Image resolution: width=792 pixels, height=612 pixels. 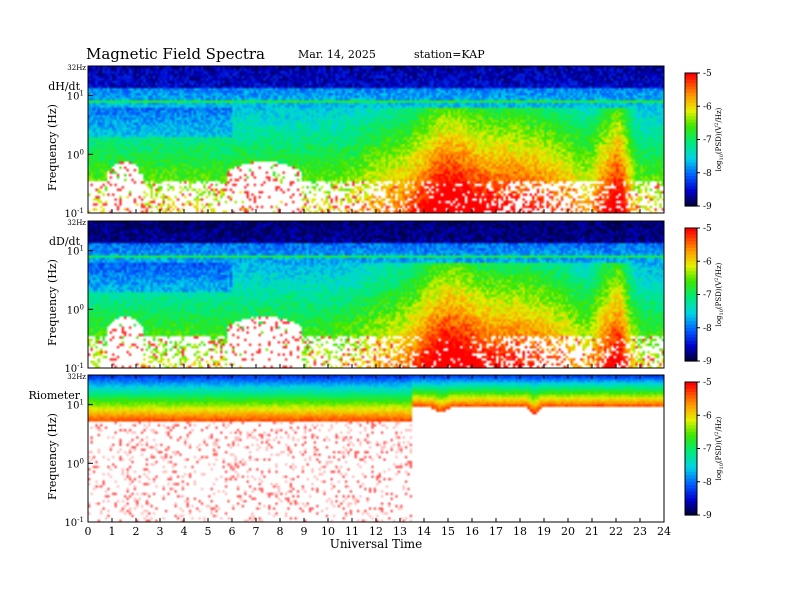 What do you see at coordinates (707, 516) in the screenshot?
I see `colorbar-tick-label: -9` at bounding box center [707, 516].